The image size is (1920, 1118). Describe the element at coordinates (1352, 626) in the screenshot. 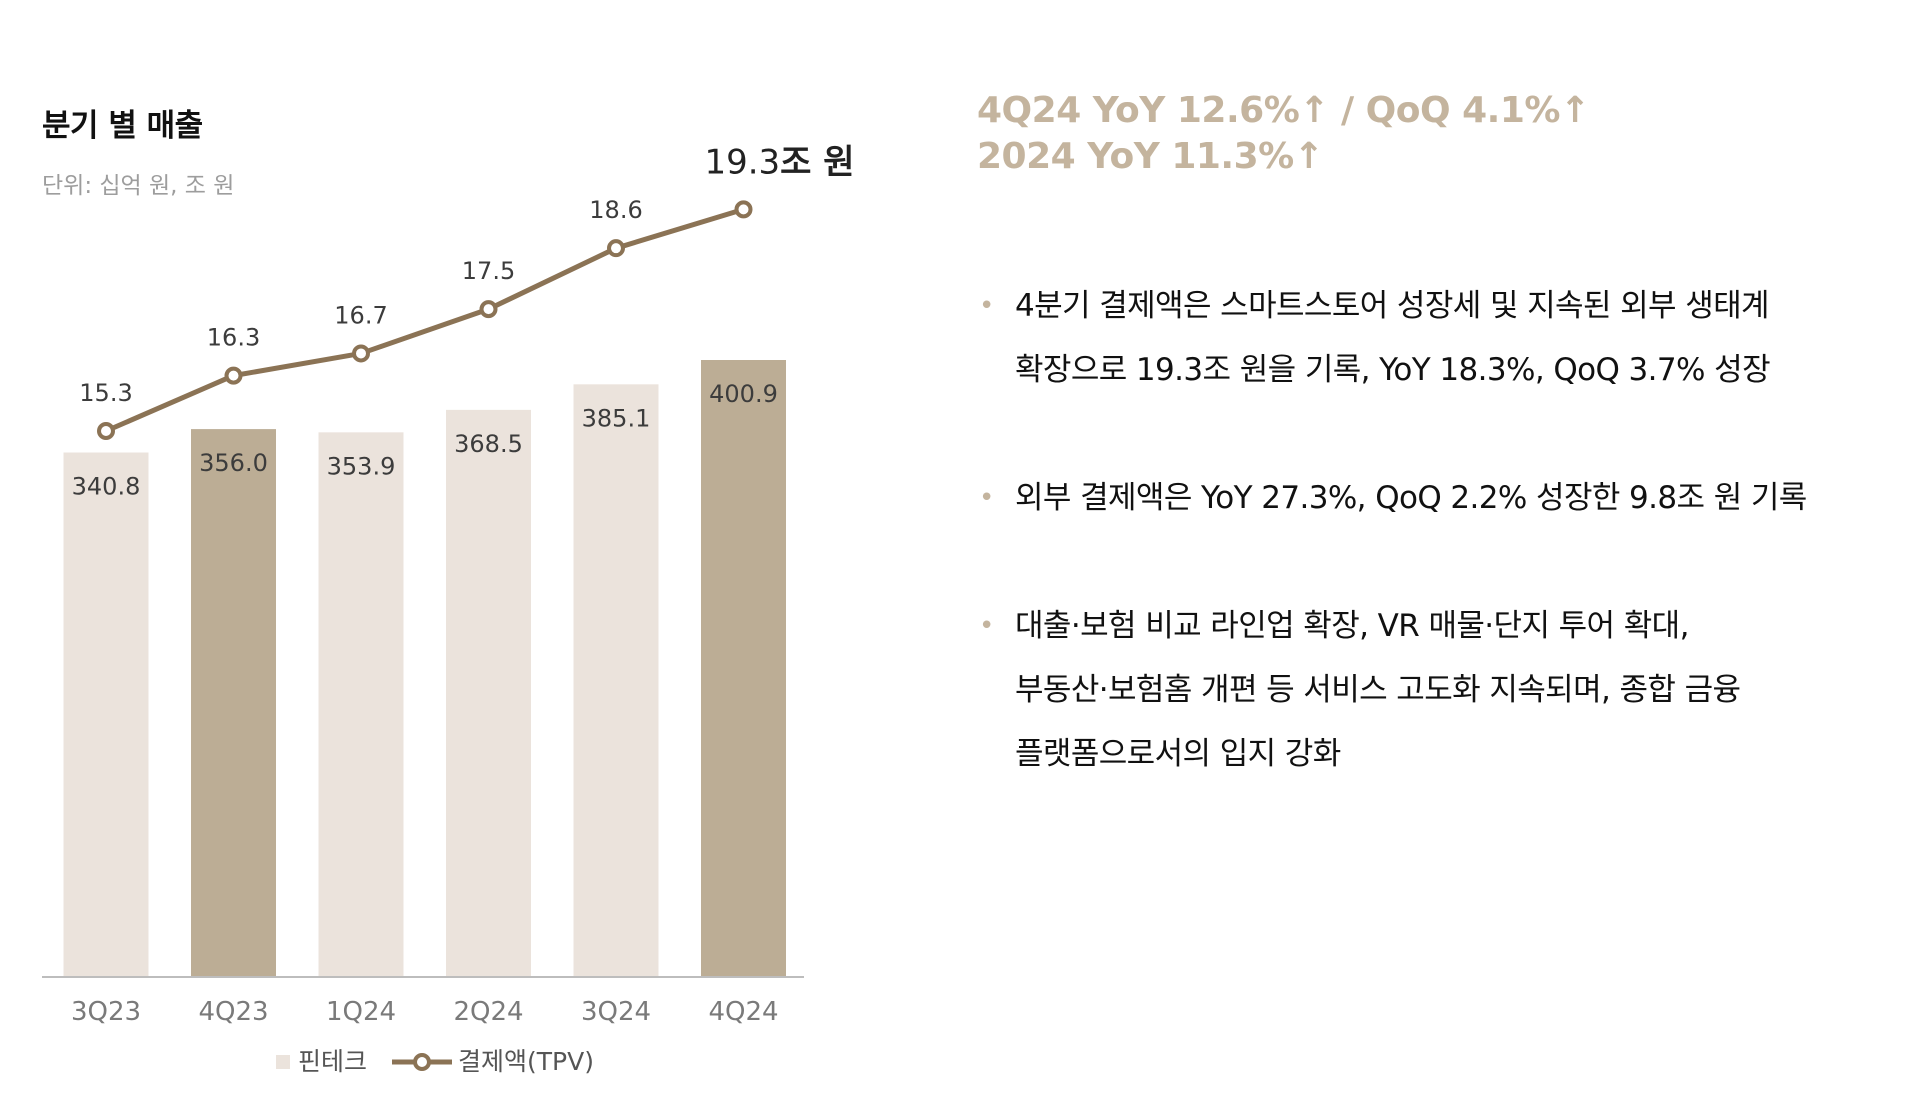

I see `bullet-line: 대출·보험 비교 라인업 확장, VR 매물·단지 투어 확대,` at that location.